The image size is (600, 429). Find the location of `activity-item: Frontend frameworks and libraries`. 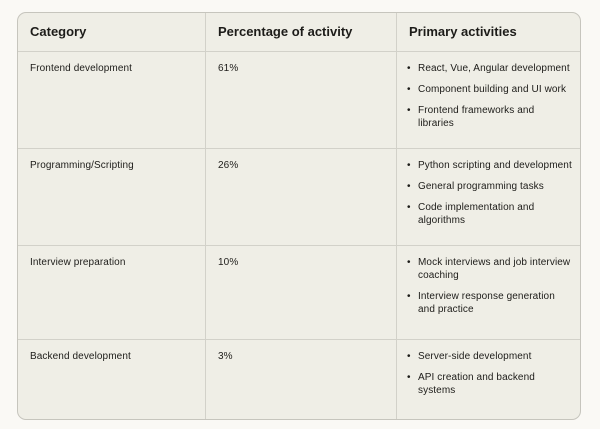

activity-item: Frontend frameworks and libraries is located at coordinates (489, 117).